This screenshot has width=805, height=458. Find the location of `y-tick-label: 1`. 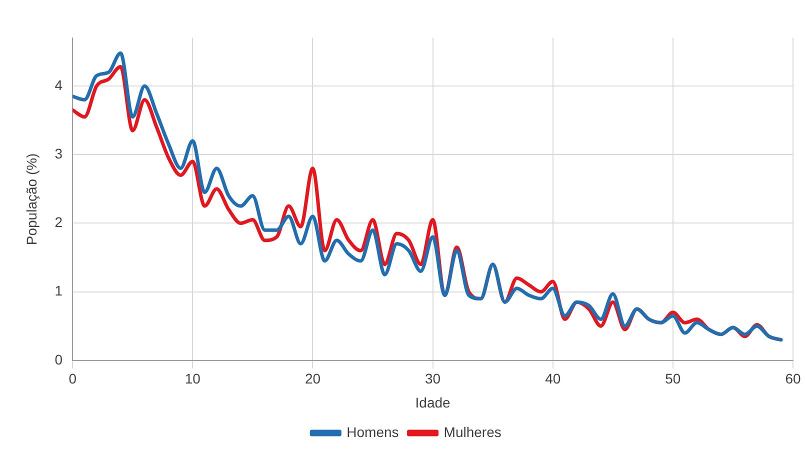

y-tick-label: 1 is located at coordinates (58, 290).